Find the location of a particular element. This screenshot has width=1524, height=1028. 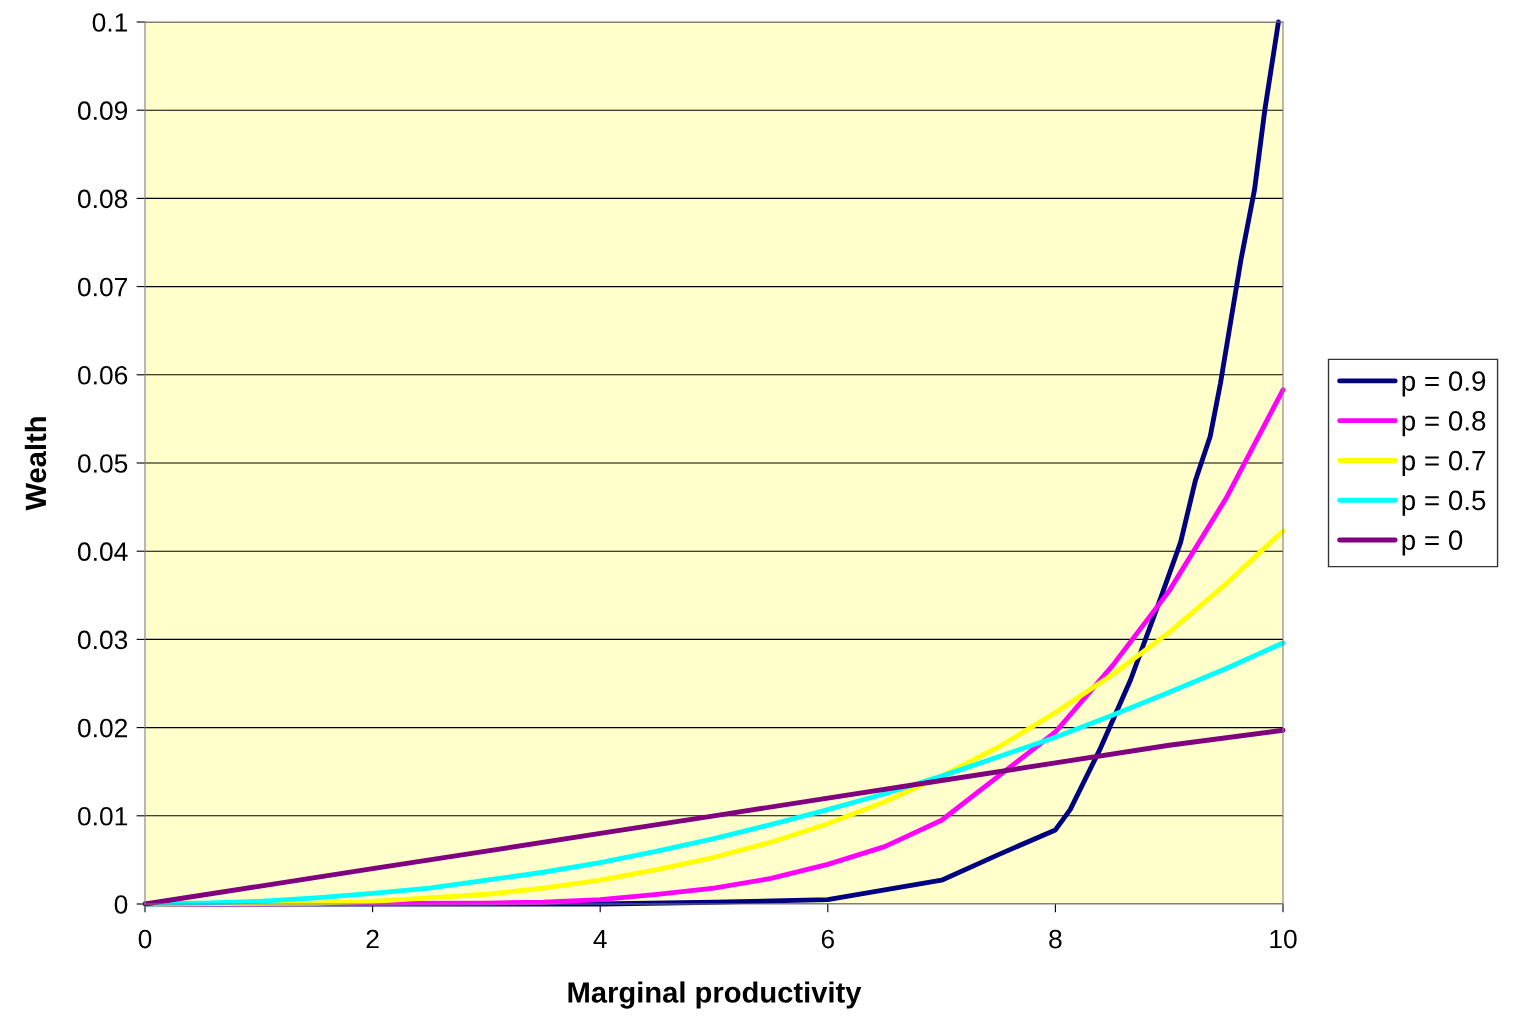

y-tick-label: 0.03 is located at coordinates (103, 640).